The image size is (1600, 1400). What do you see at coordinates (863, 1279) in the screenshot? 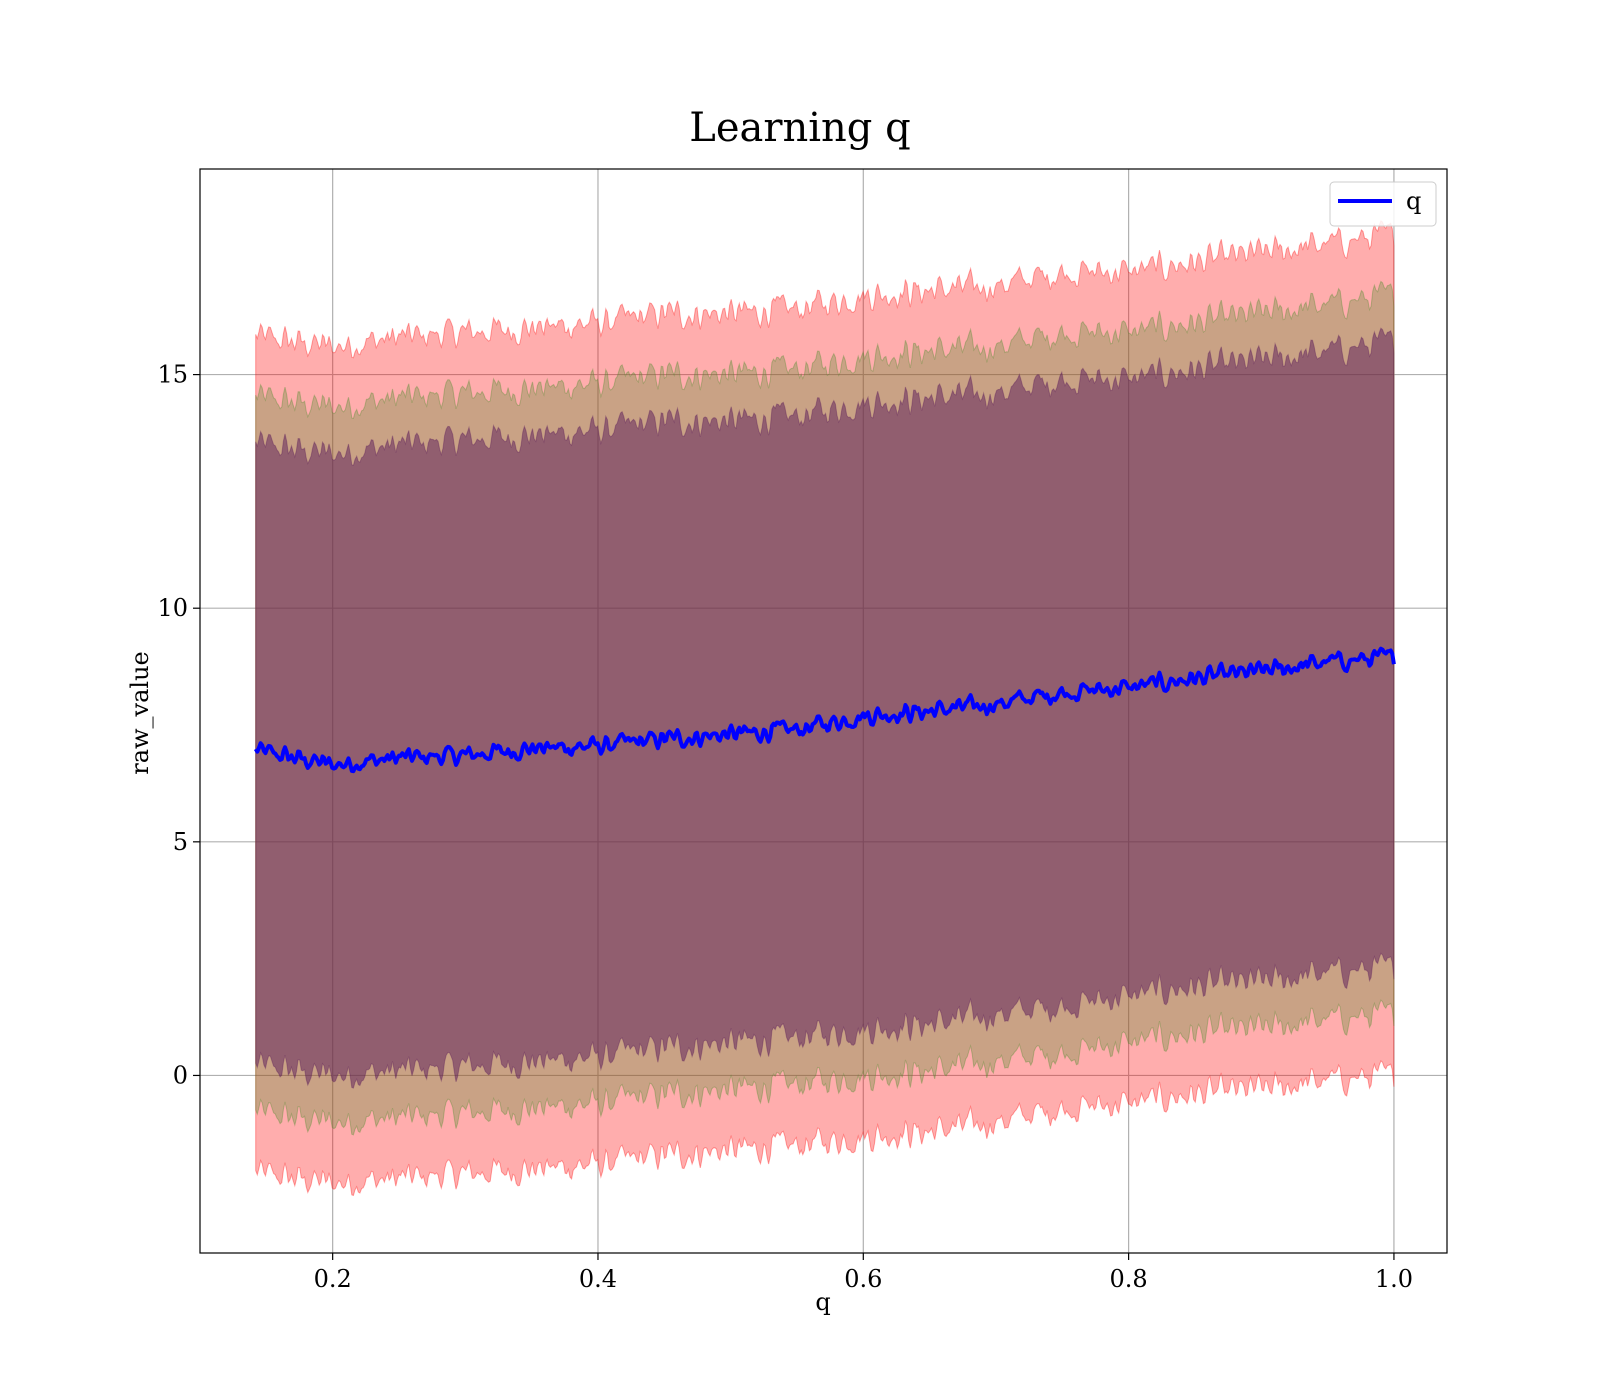
I see `x-tick-label: 0.6` at bounding box center [863, 1279].